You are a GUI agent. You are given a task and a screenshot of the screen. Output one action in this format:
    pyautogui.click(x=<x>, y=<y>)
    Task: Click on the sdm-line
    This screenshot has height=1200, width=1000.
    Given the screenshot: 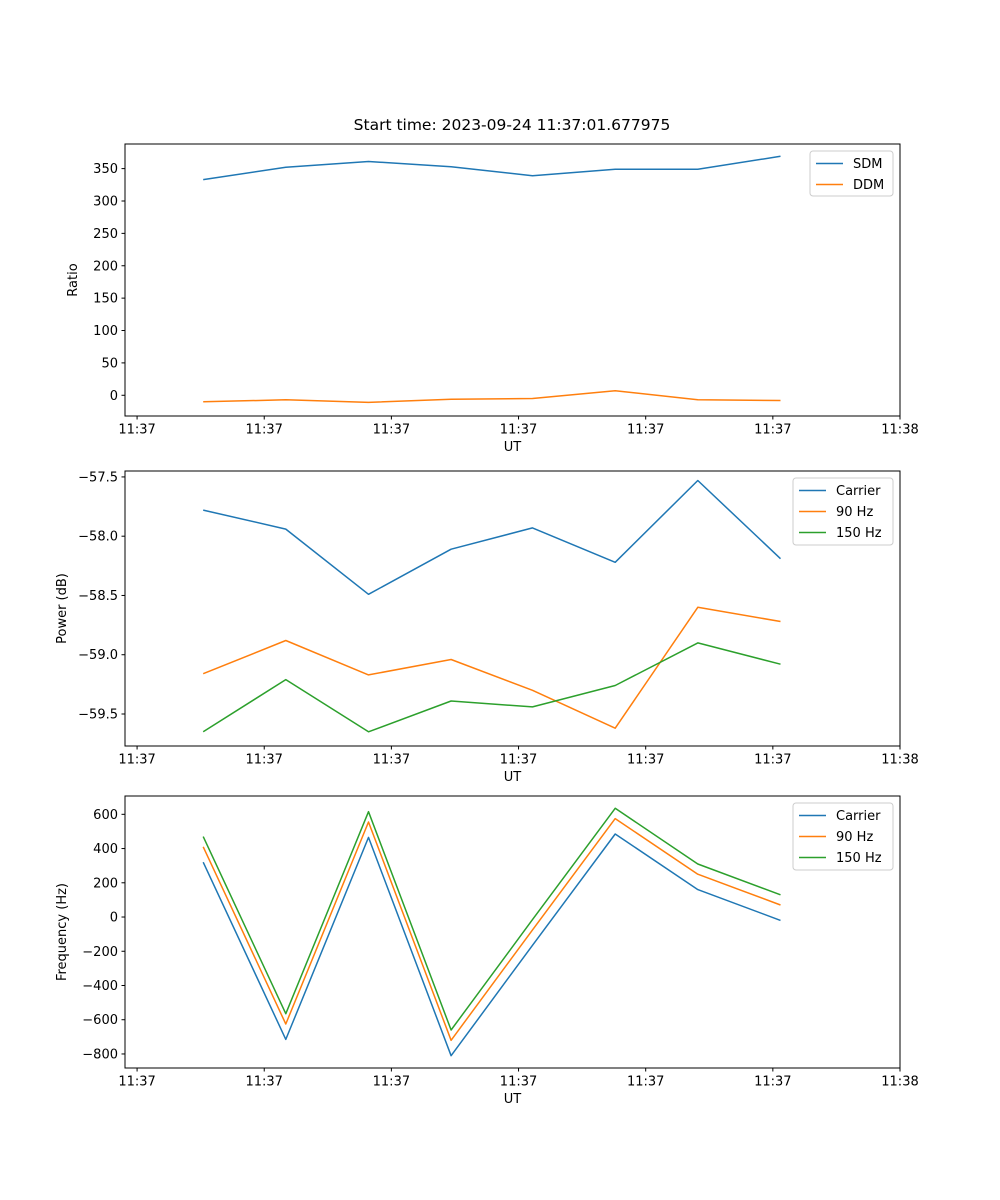 What is the action you would take?
    pyautogui.click(x=492, y=168)
    